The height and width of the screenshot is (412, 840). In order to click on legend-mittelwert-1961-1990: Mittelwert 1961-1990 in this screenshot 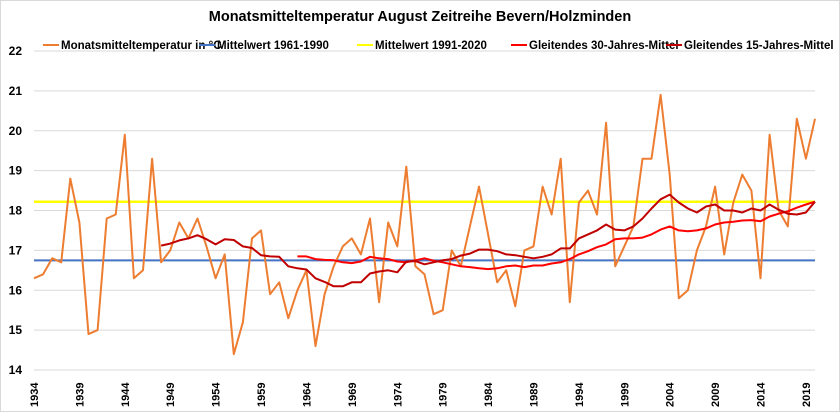, I will do `click(264, 46)`.